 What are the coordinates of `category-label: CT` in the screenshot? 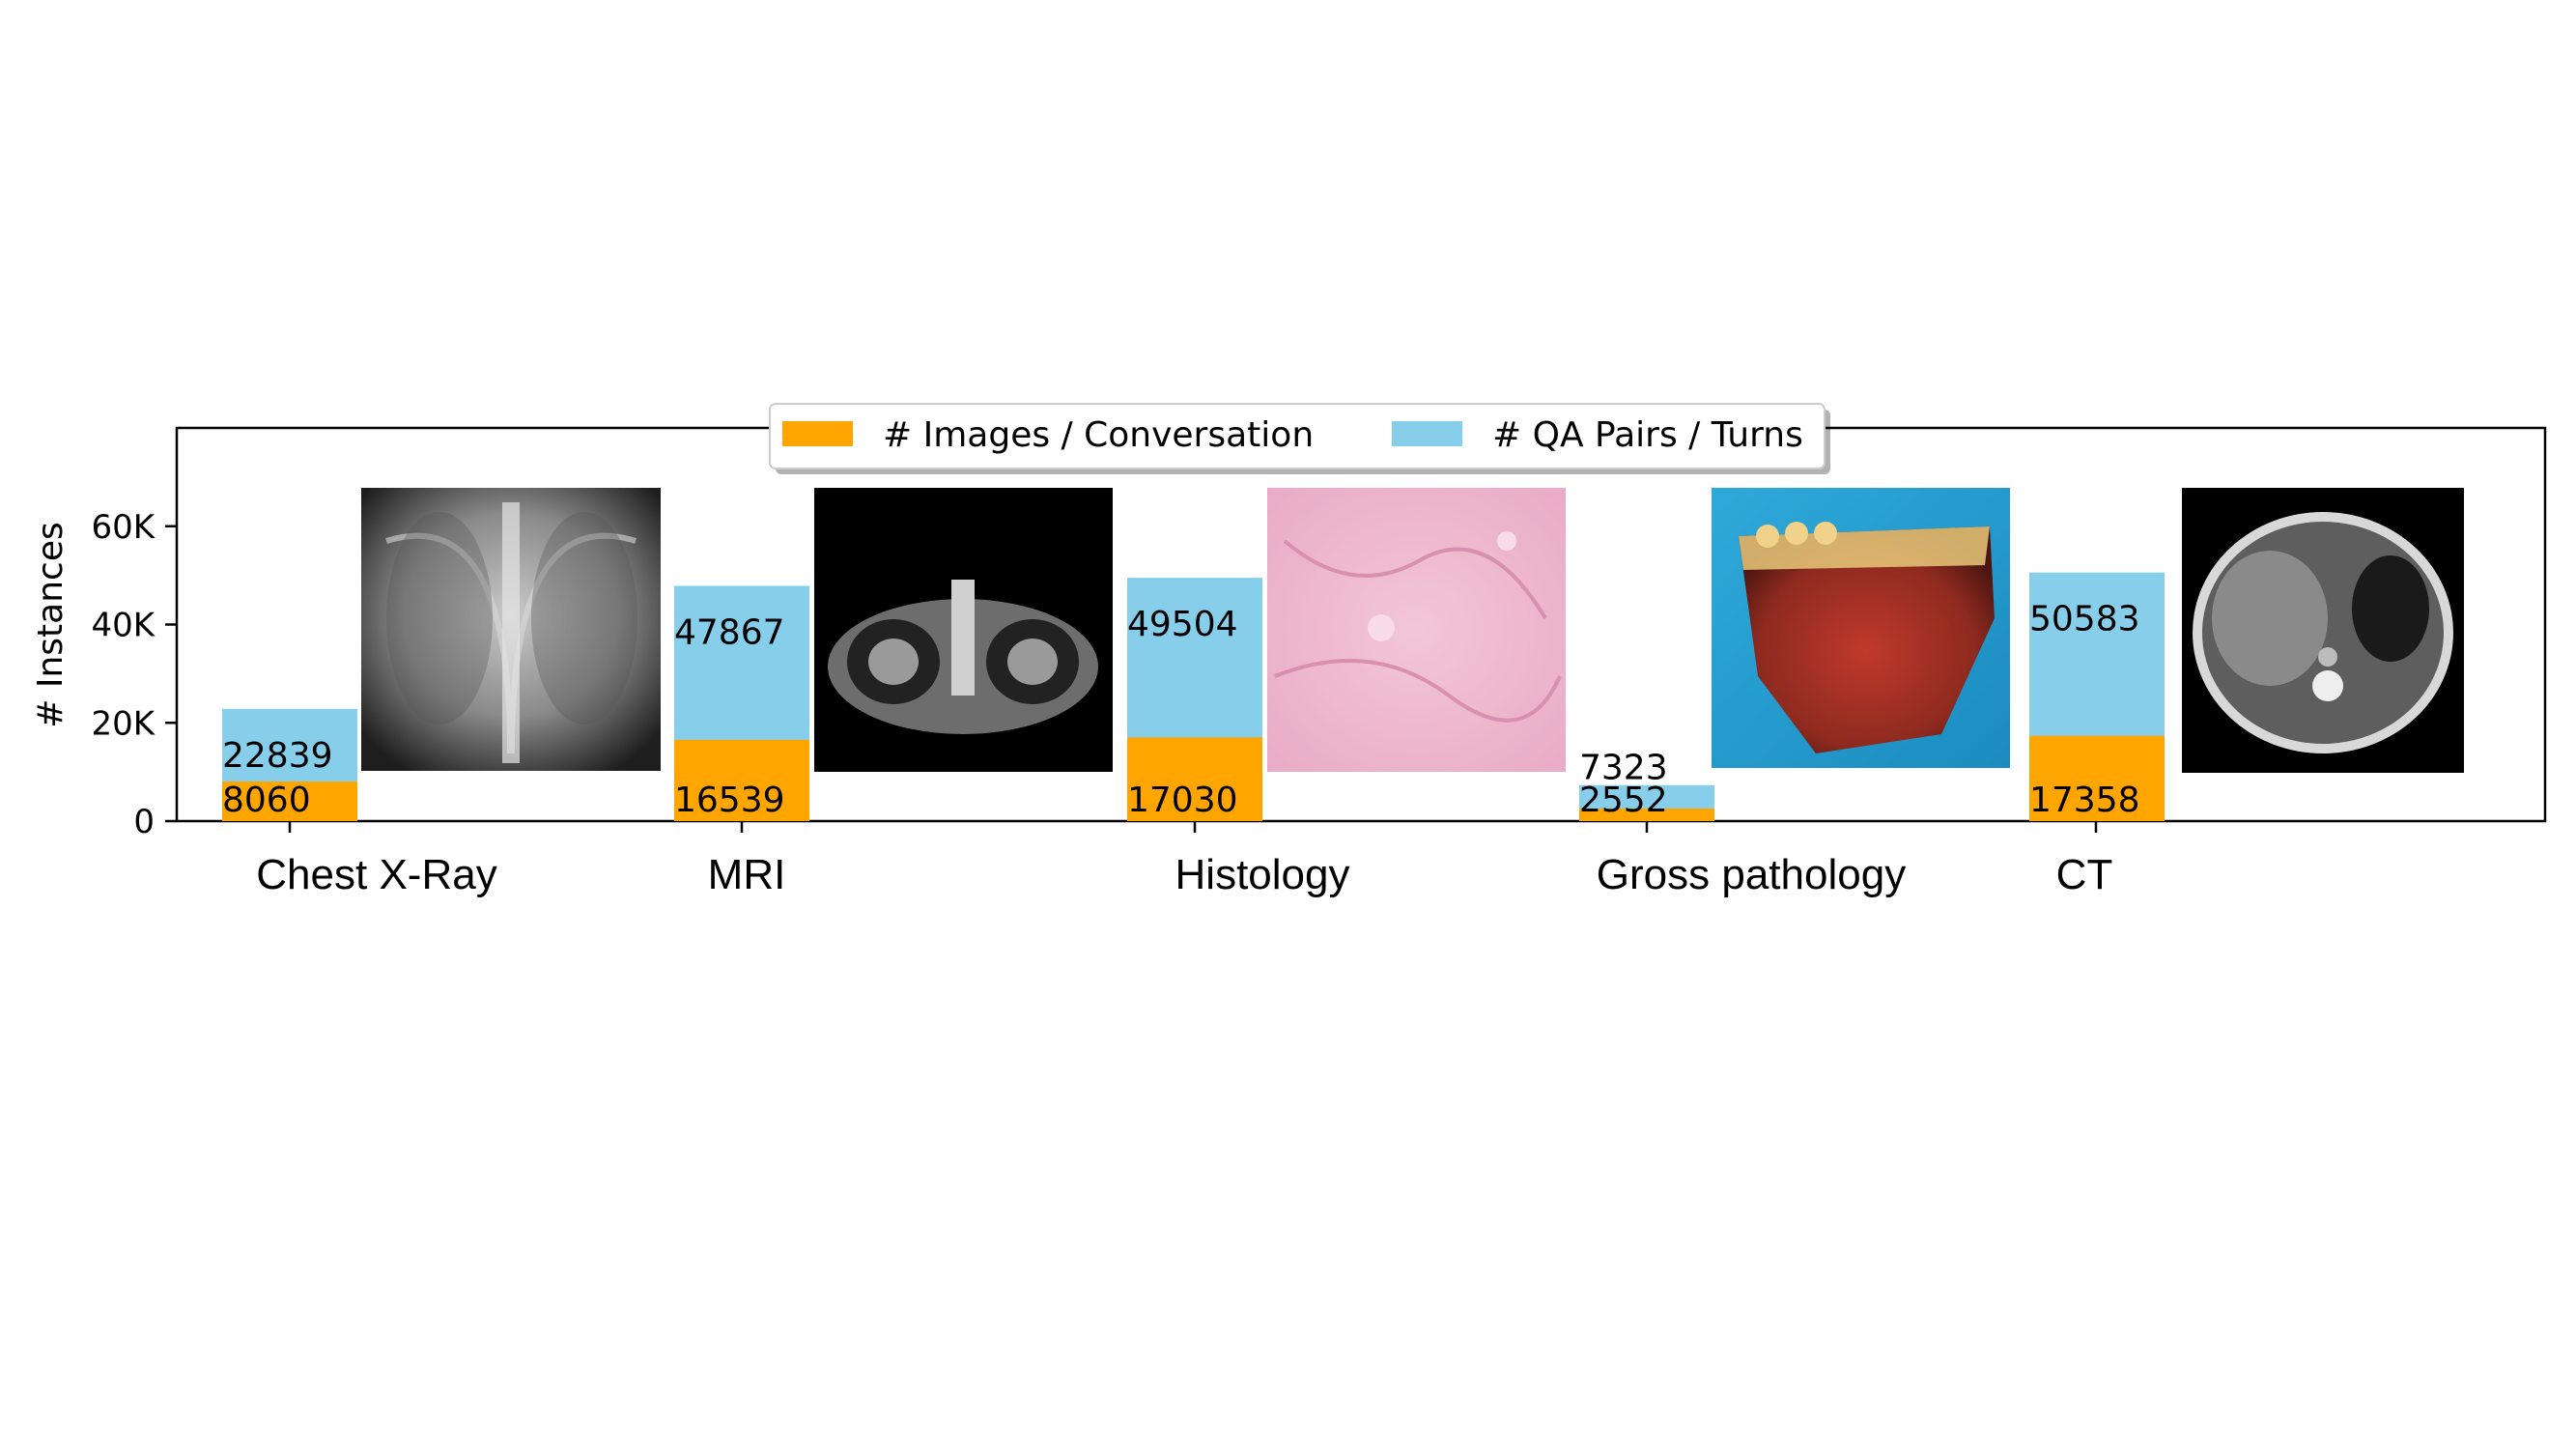 It's located at (2084, 874).